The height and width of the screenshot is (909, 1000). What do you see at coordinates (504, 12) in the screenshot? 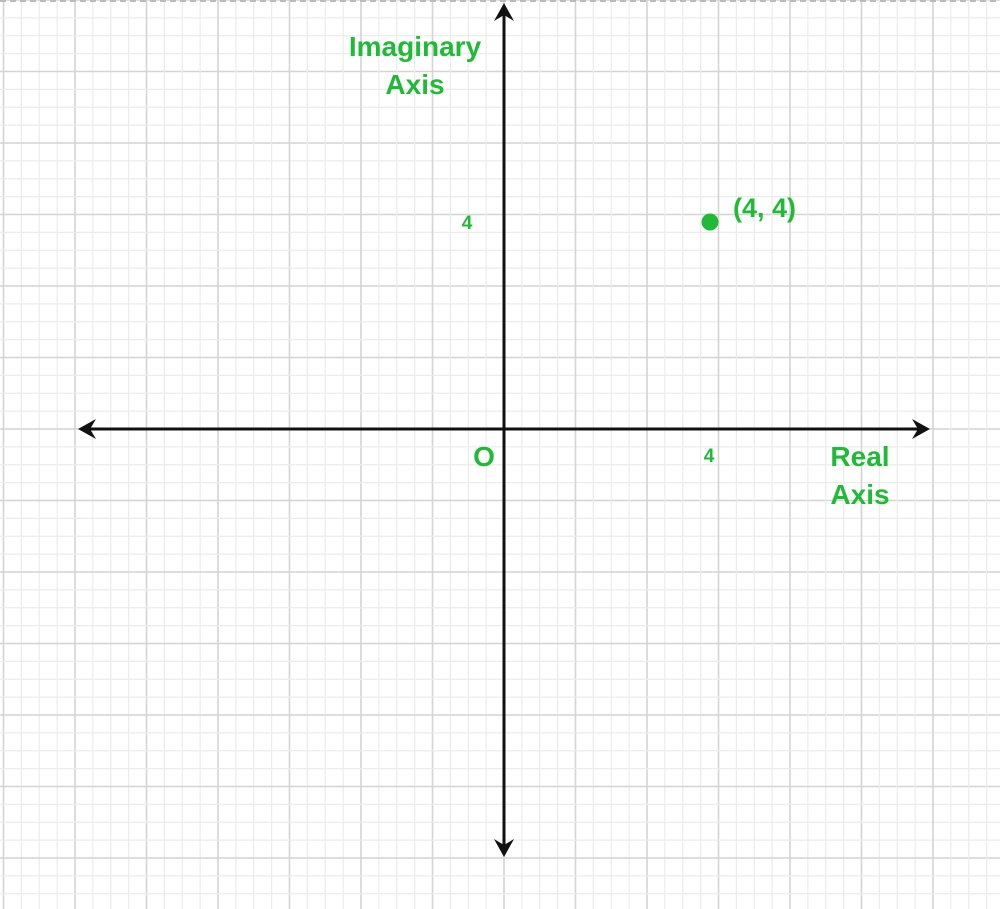
I see `arrow-up-icon` at bounding box center [504, 12].